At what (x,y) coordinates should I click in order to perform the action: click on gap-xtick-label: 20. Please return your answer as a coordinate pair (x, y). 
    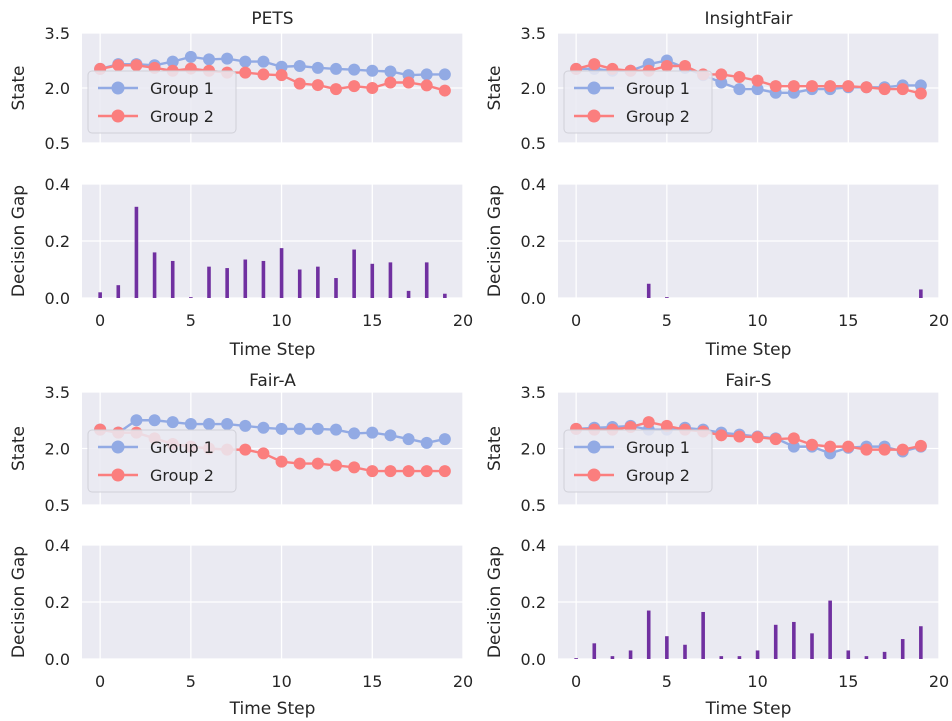
    Looking at the image, I should click on (939, 681).